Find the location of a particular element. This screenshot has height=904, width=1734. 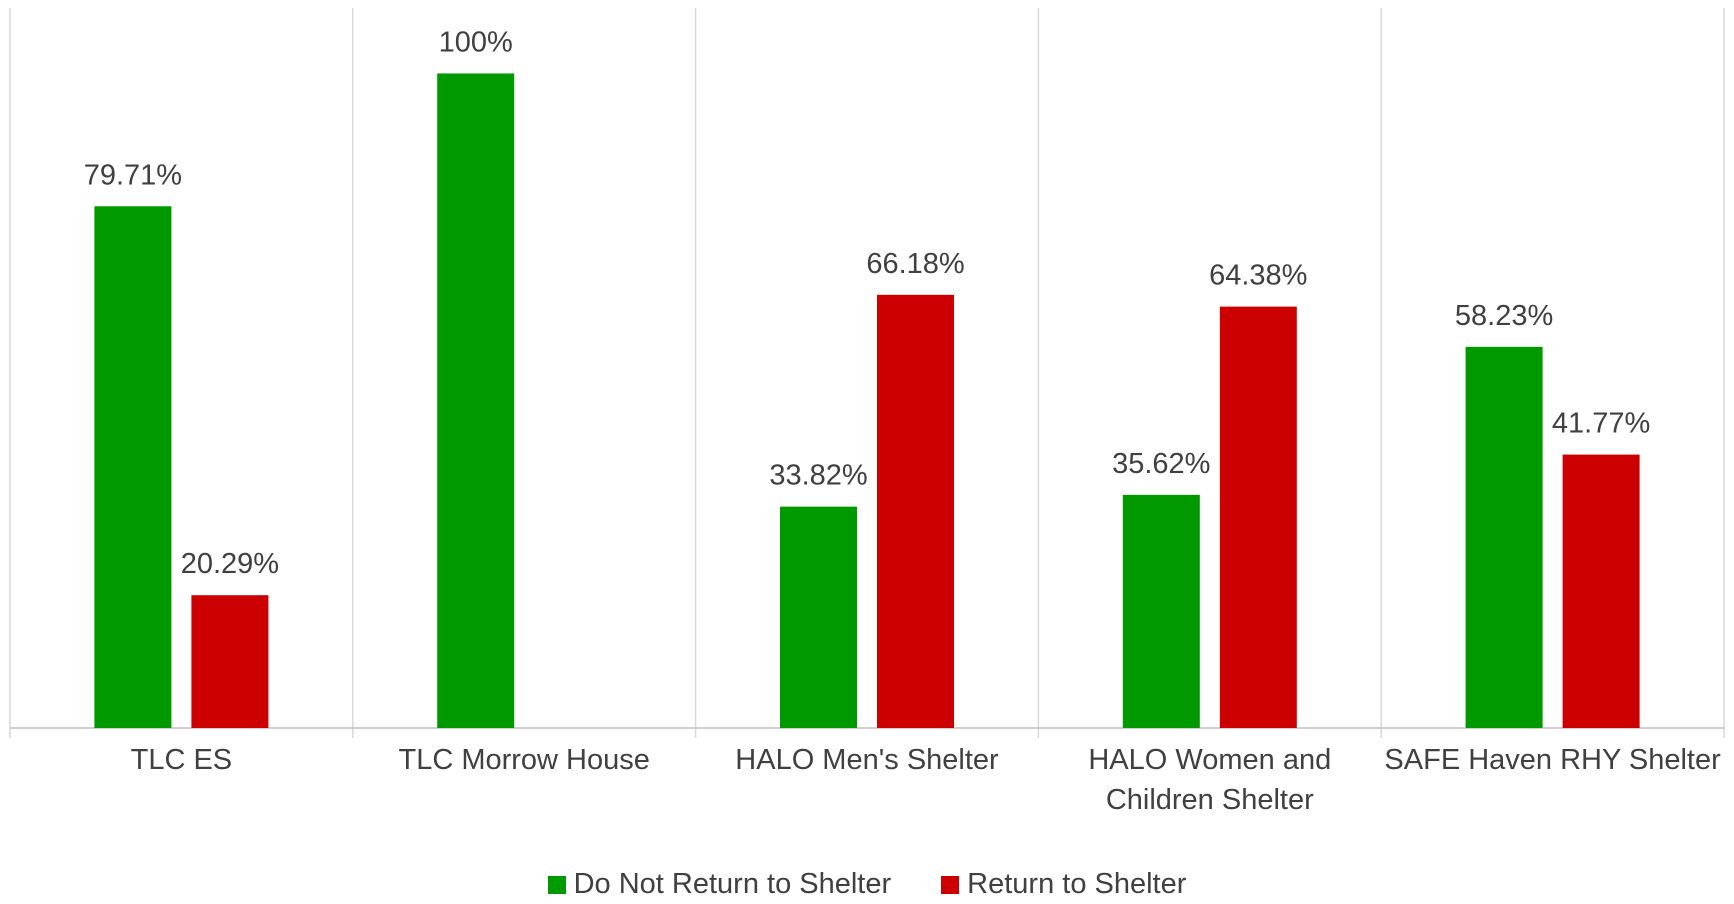

category-label: TLC Morrow House is located at coordinates (524, 760).